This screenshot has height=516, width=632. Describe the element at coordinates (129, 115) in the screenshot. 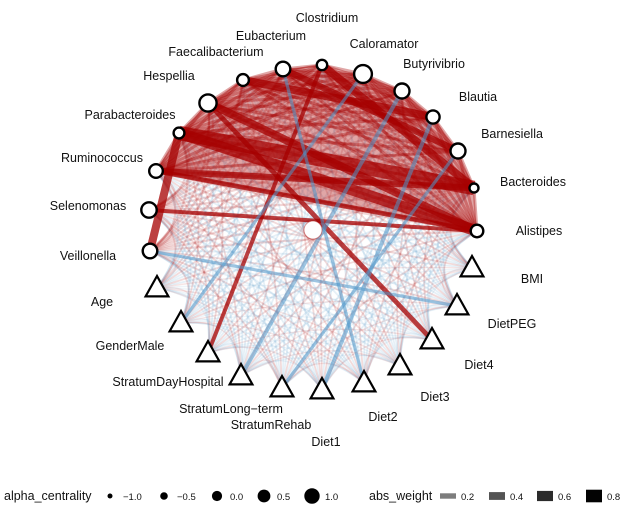

I see `label-parabacteroides: Parabacteroides` at that location.